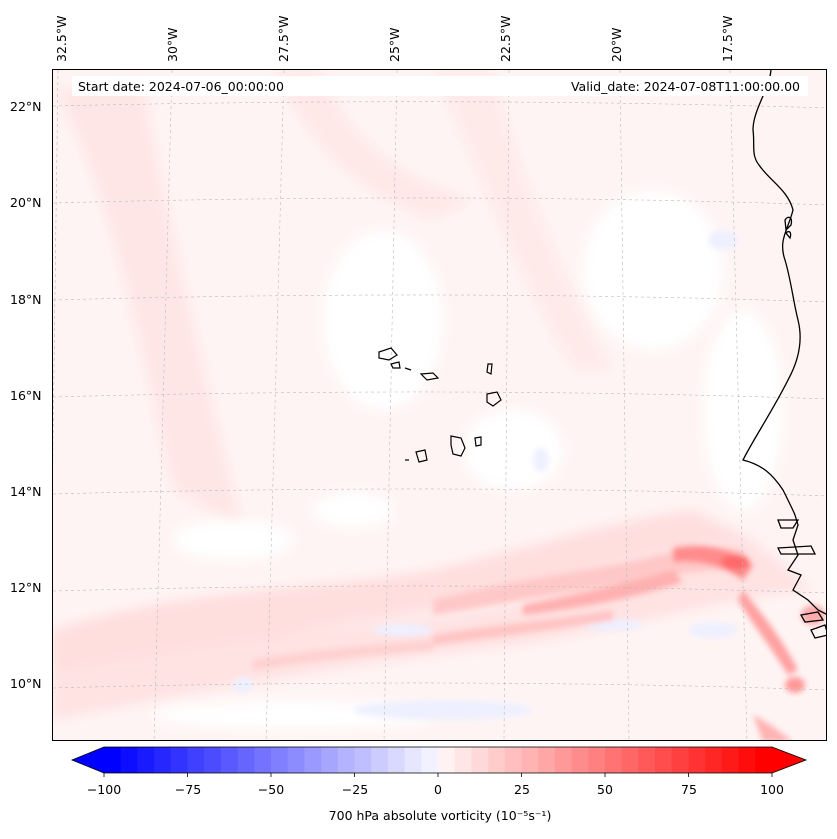 The height and width of the screenshot is (839, 837). What do you see at coordinates (271, 789) in the screenshot?
I see `colorbar-tick-label: −50` at bounding box center [271, 789].